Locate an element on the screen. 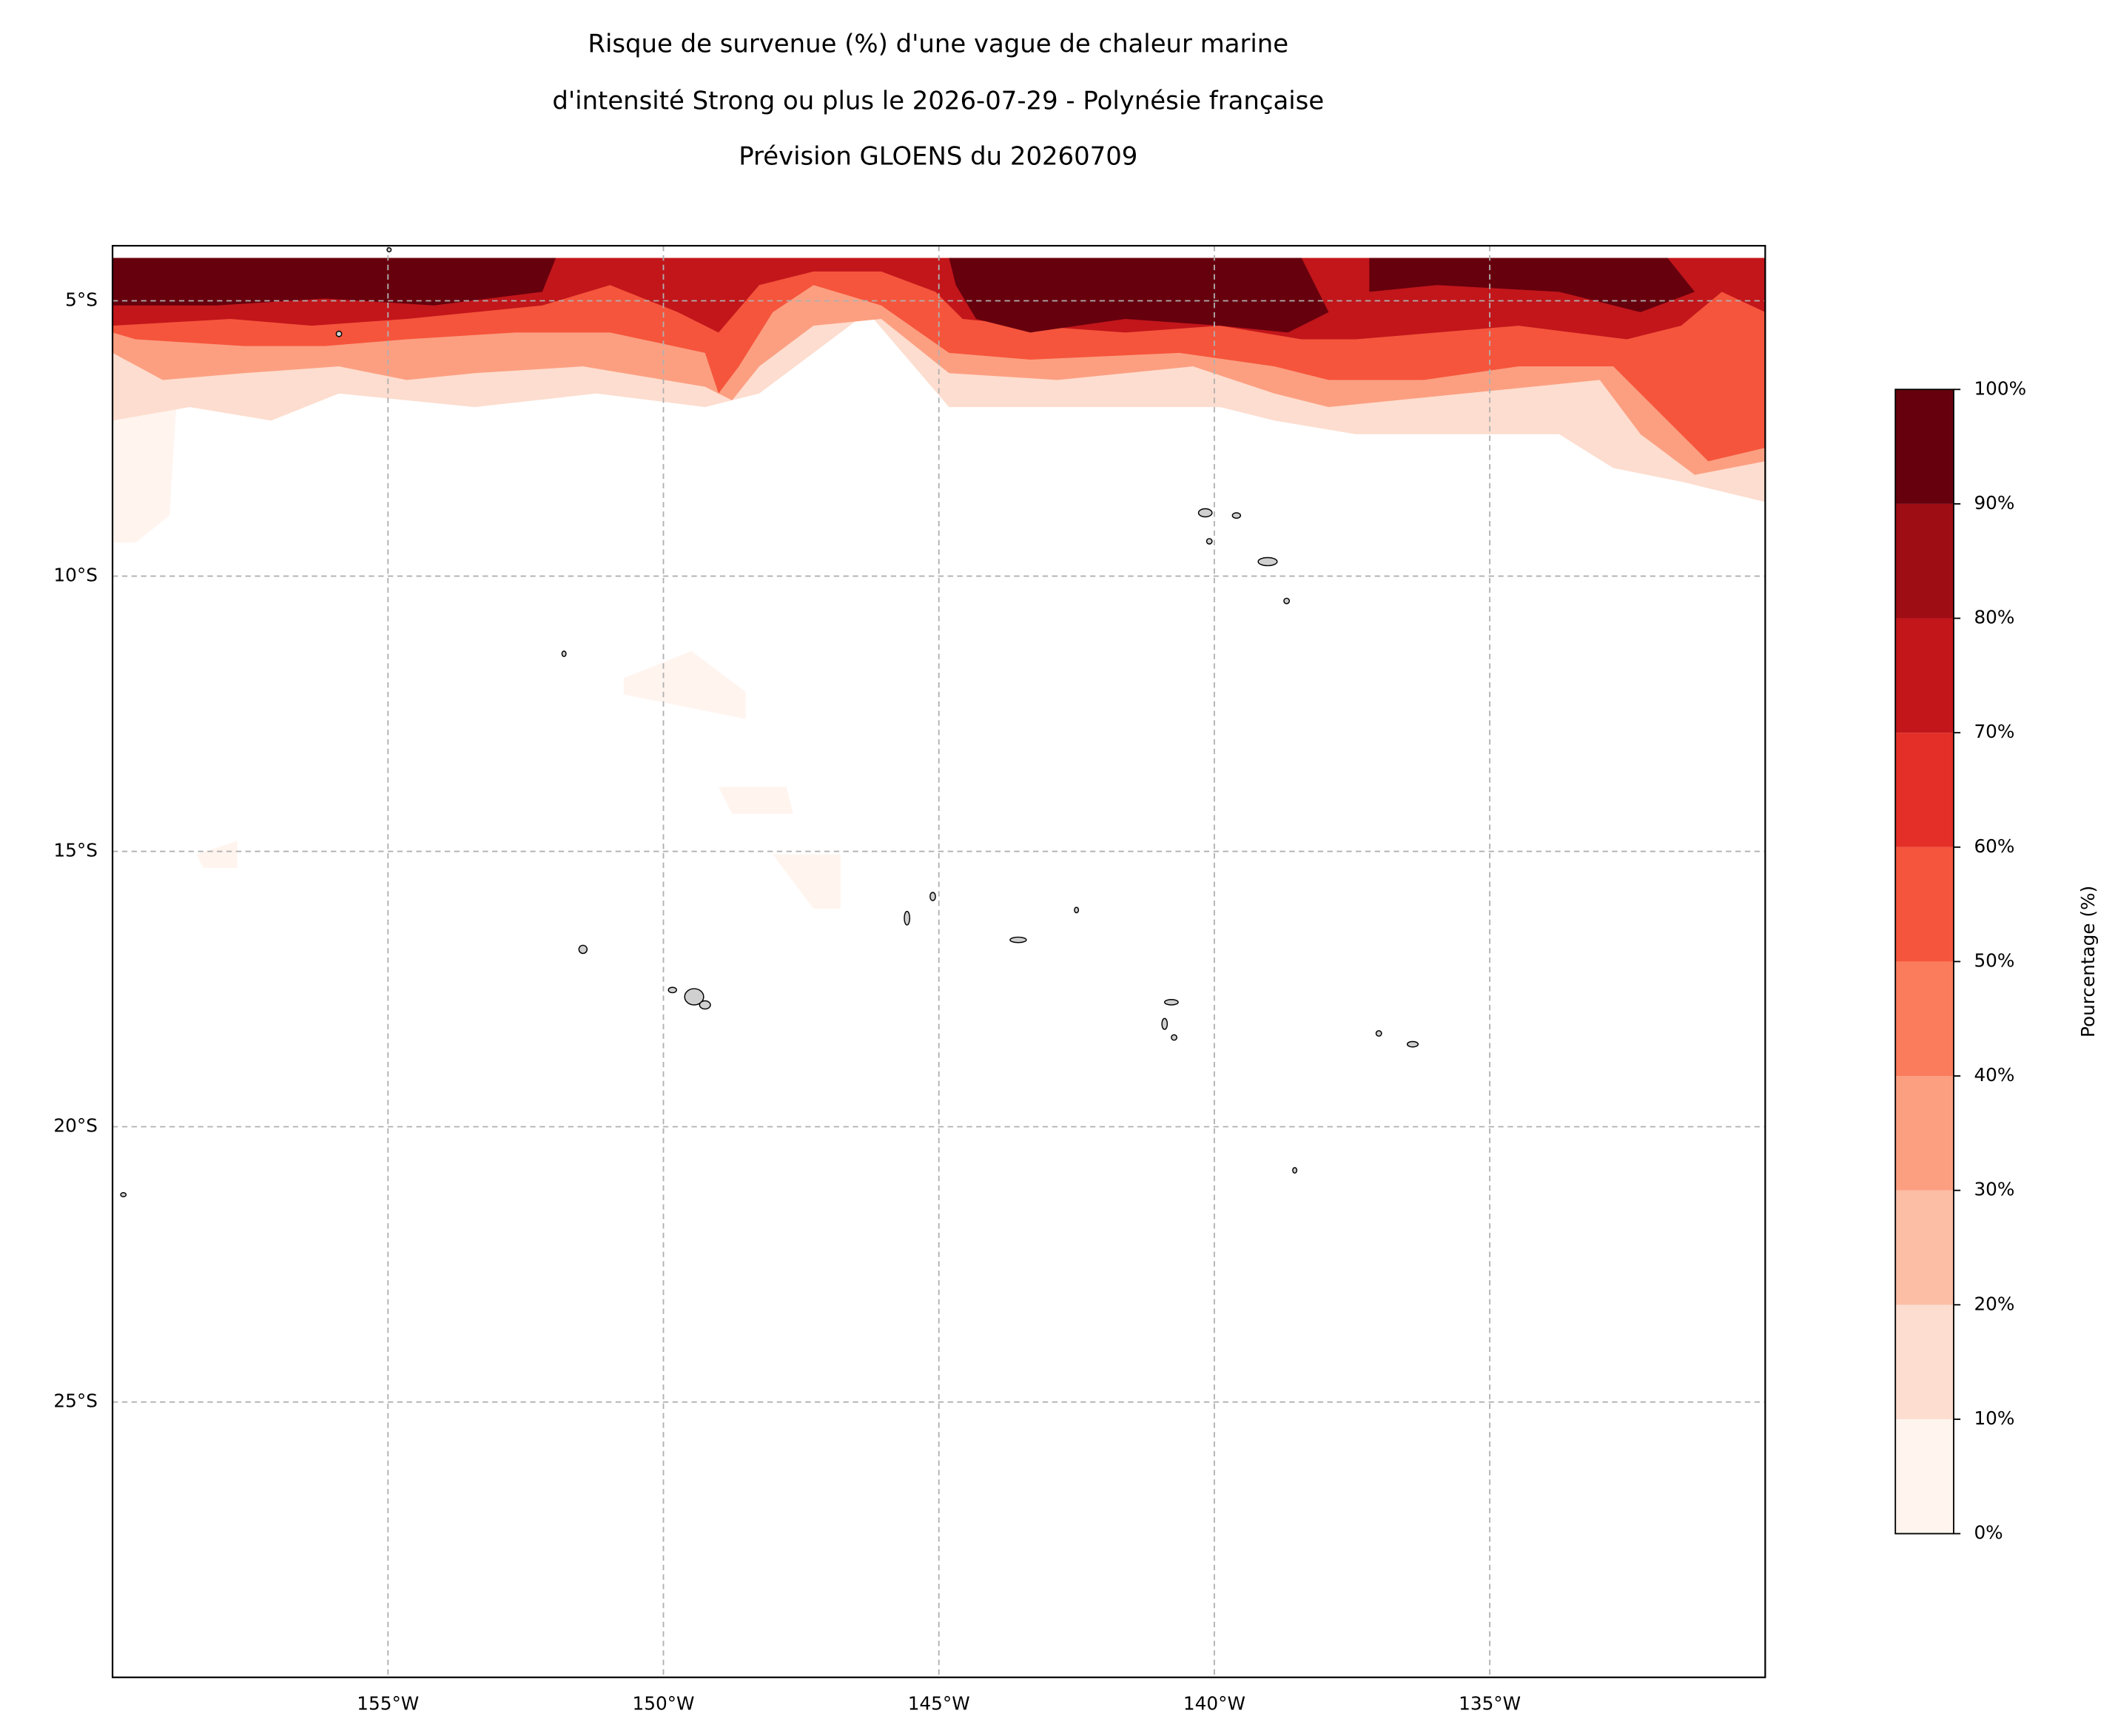 This screenshot has width=2115, height=1736. colorbar-label: Pourcentage (%) is located at coordinates (2088, 961).